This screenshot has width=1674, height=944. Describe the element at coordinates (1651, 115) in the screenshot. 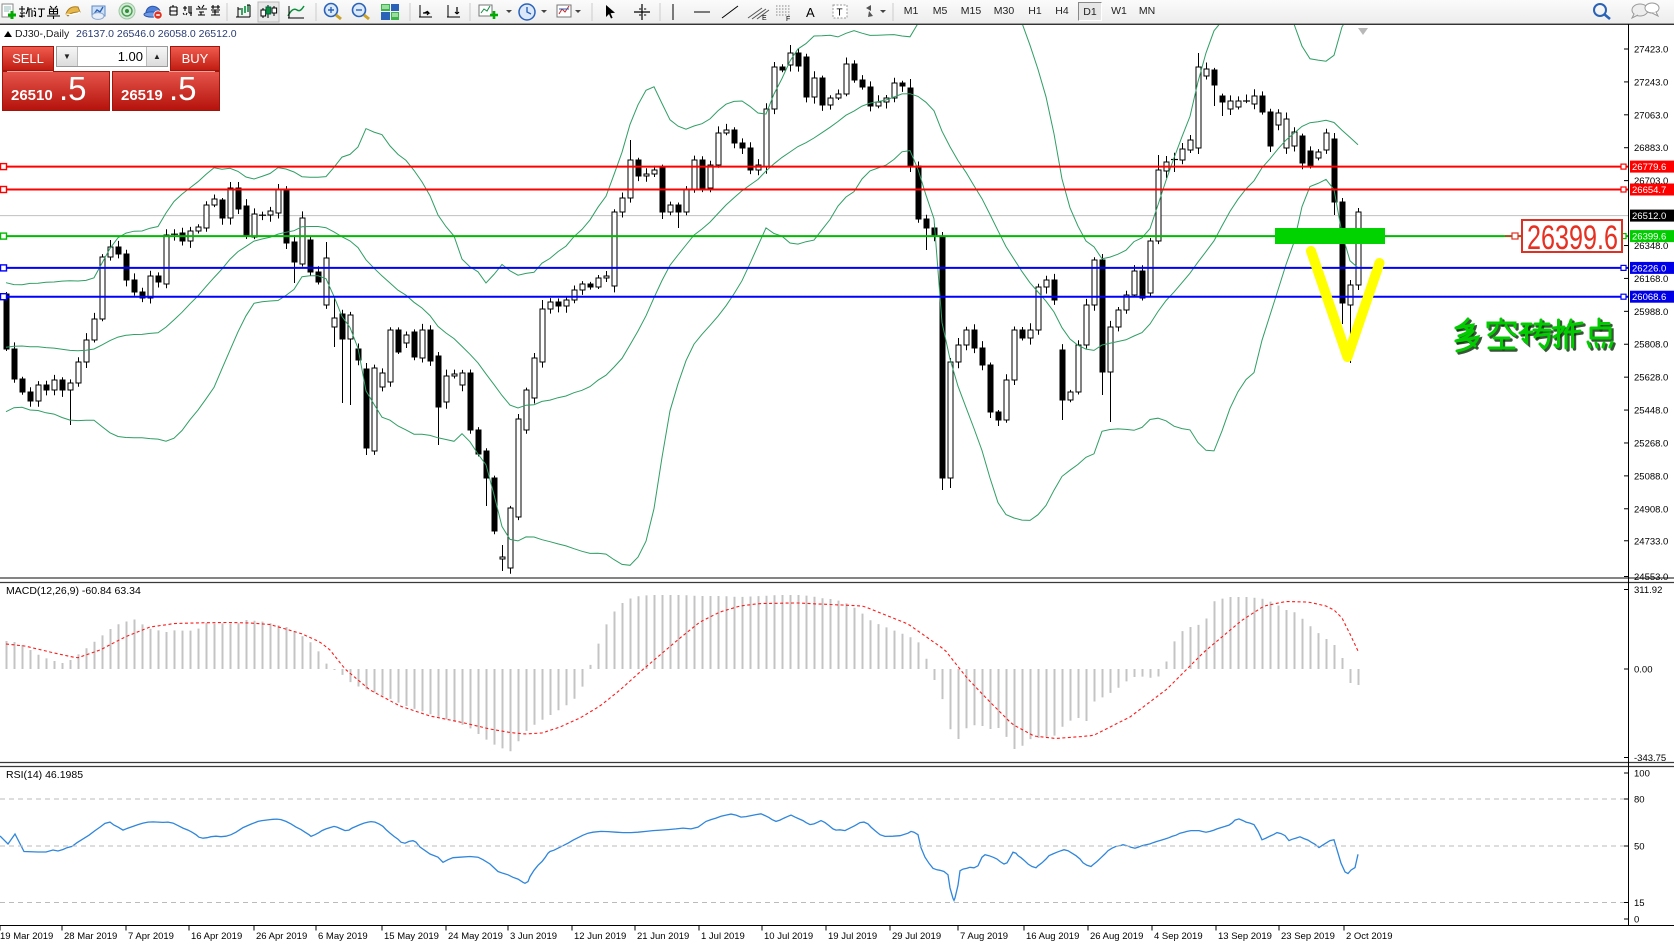

I see `svg-text: 27063.0` at that location.